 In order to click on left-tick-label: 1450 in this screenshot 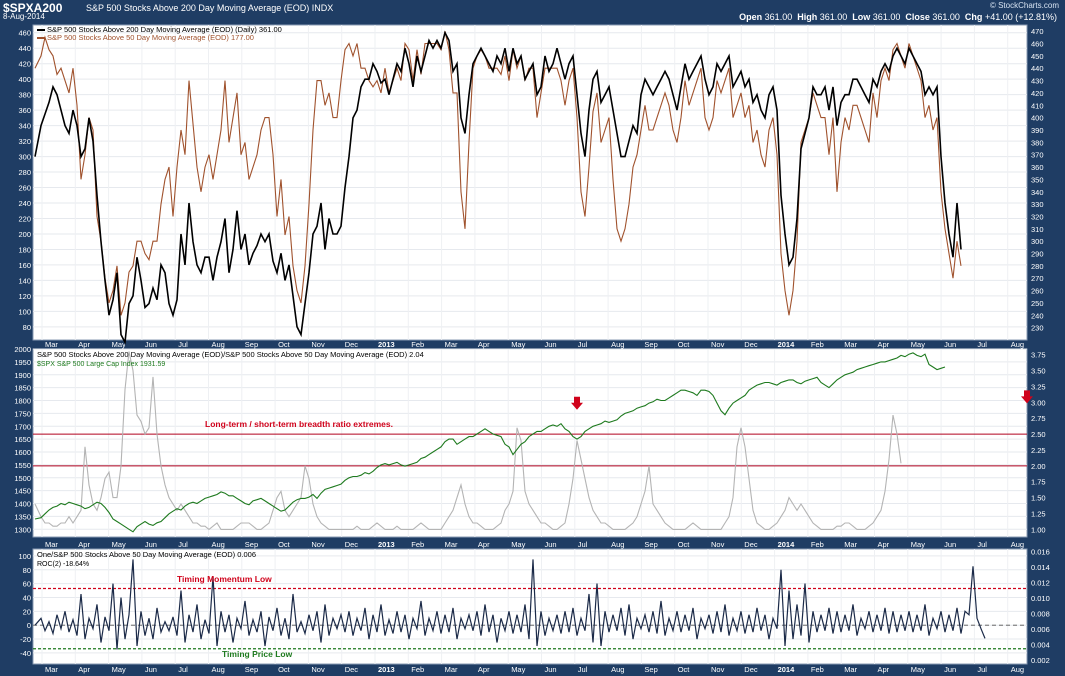, I will do `click(22, 491)`.